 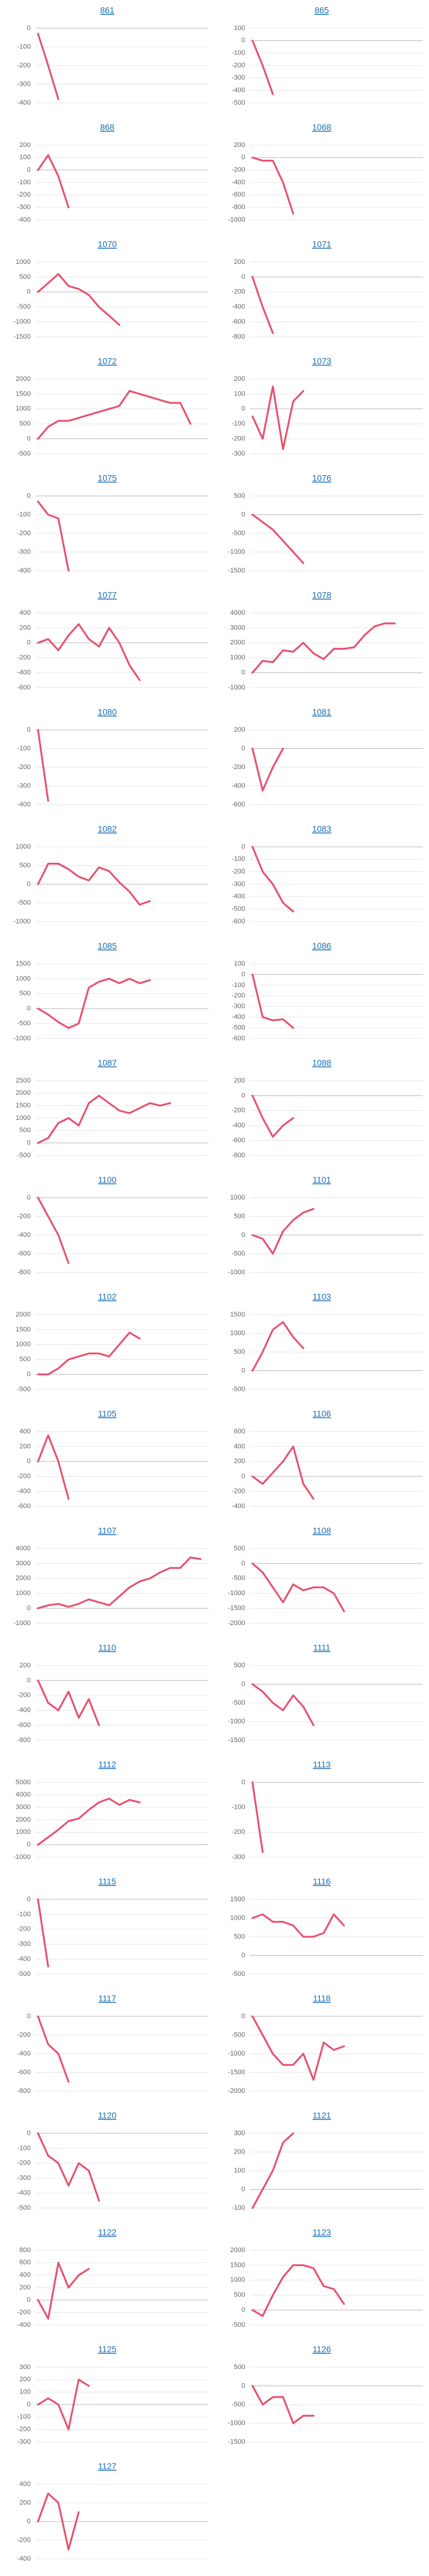 What do you see at coordinates (107, 10) in the screenshot?
I see `chart-title: 861` at bounding box center [107, 10].